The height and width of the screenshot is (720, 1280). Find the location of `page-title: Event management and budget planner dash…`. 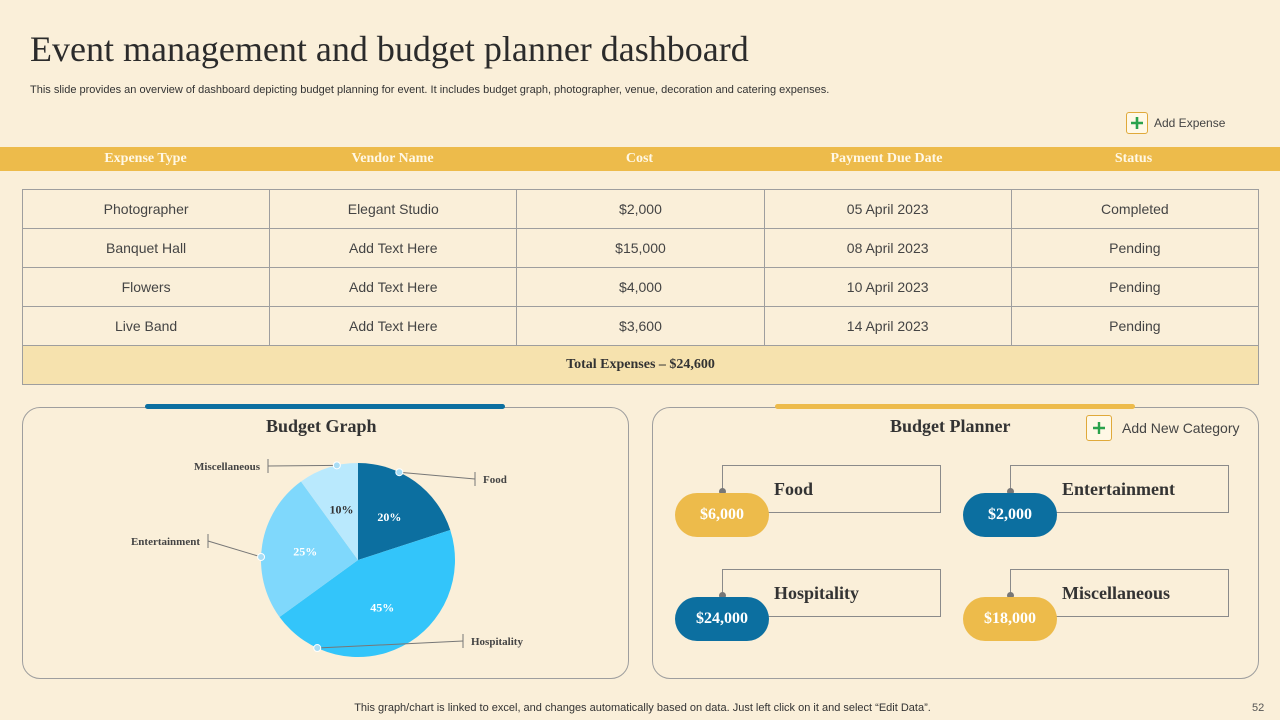

page-title: Event management and budget planner dash… is located at coordinates (389, 49).